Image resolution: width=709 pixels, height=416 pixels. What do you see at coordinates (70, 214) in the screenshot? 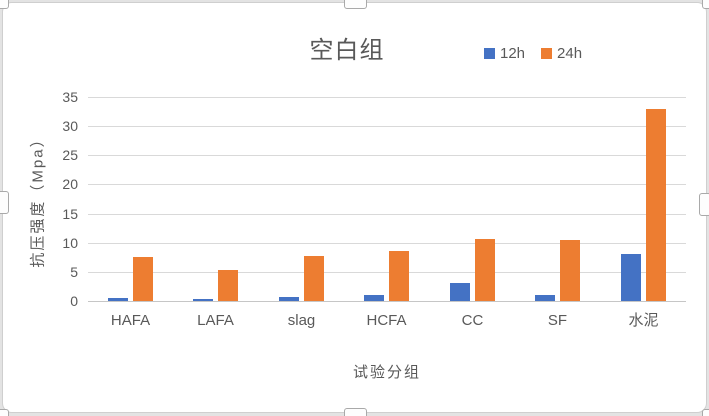
I see `y-tick-label: 15` at bounding box center [70, 214].